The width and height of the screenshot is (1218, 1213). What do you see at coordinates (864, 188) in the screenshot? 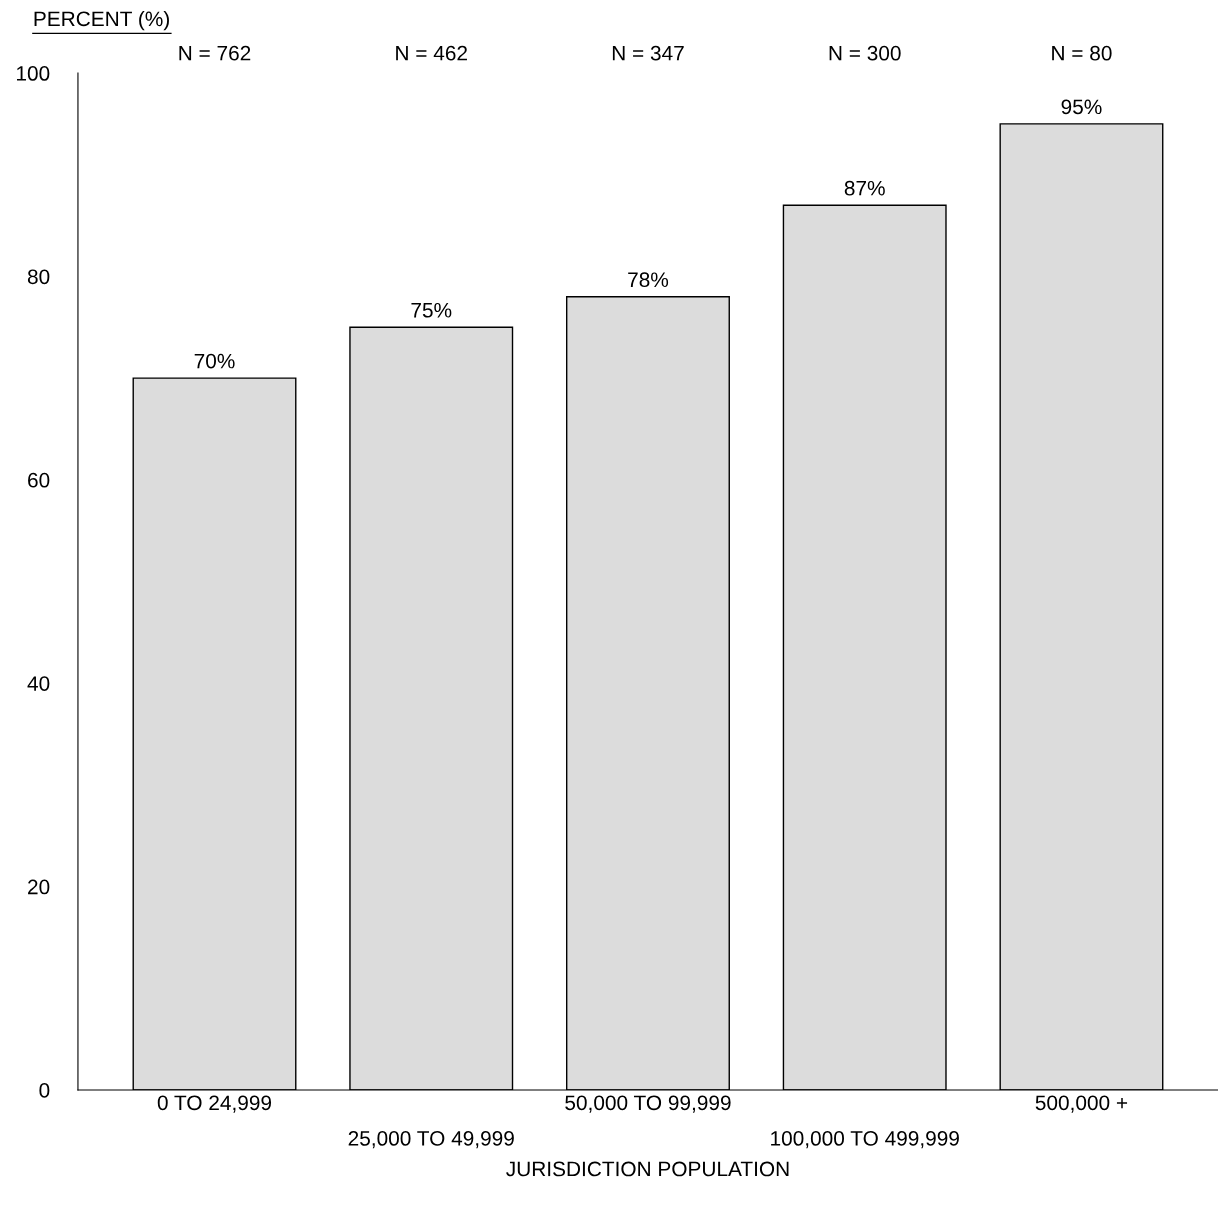
I see `data-label: 87%` at bounding box center [864, 188].